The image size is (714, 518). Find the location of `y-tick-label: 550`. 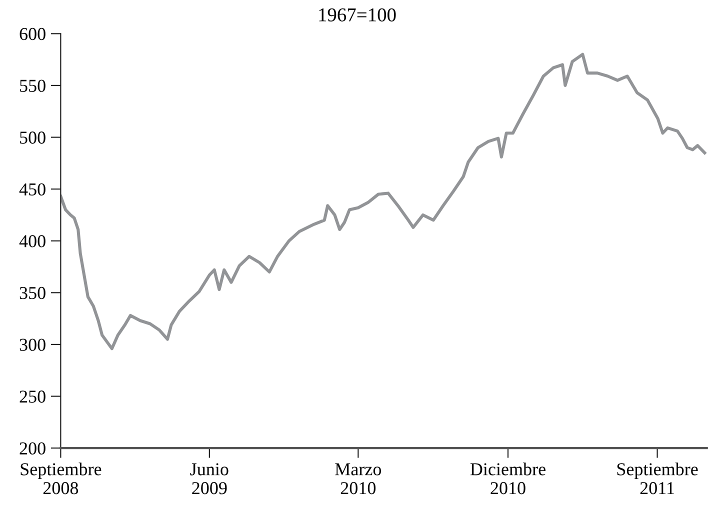

y-tick-label: 550 is located at coordinates (33, 86).